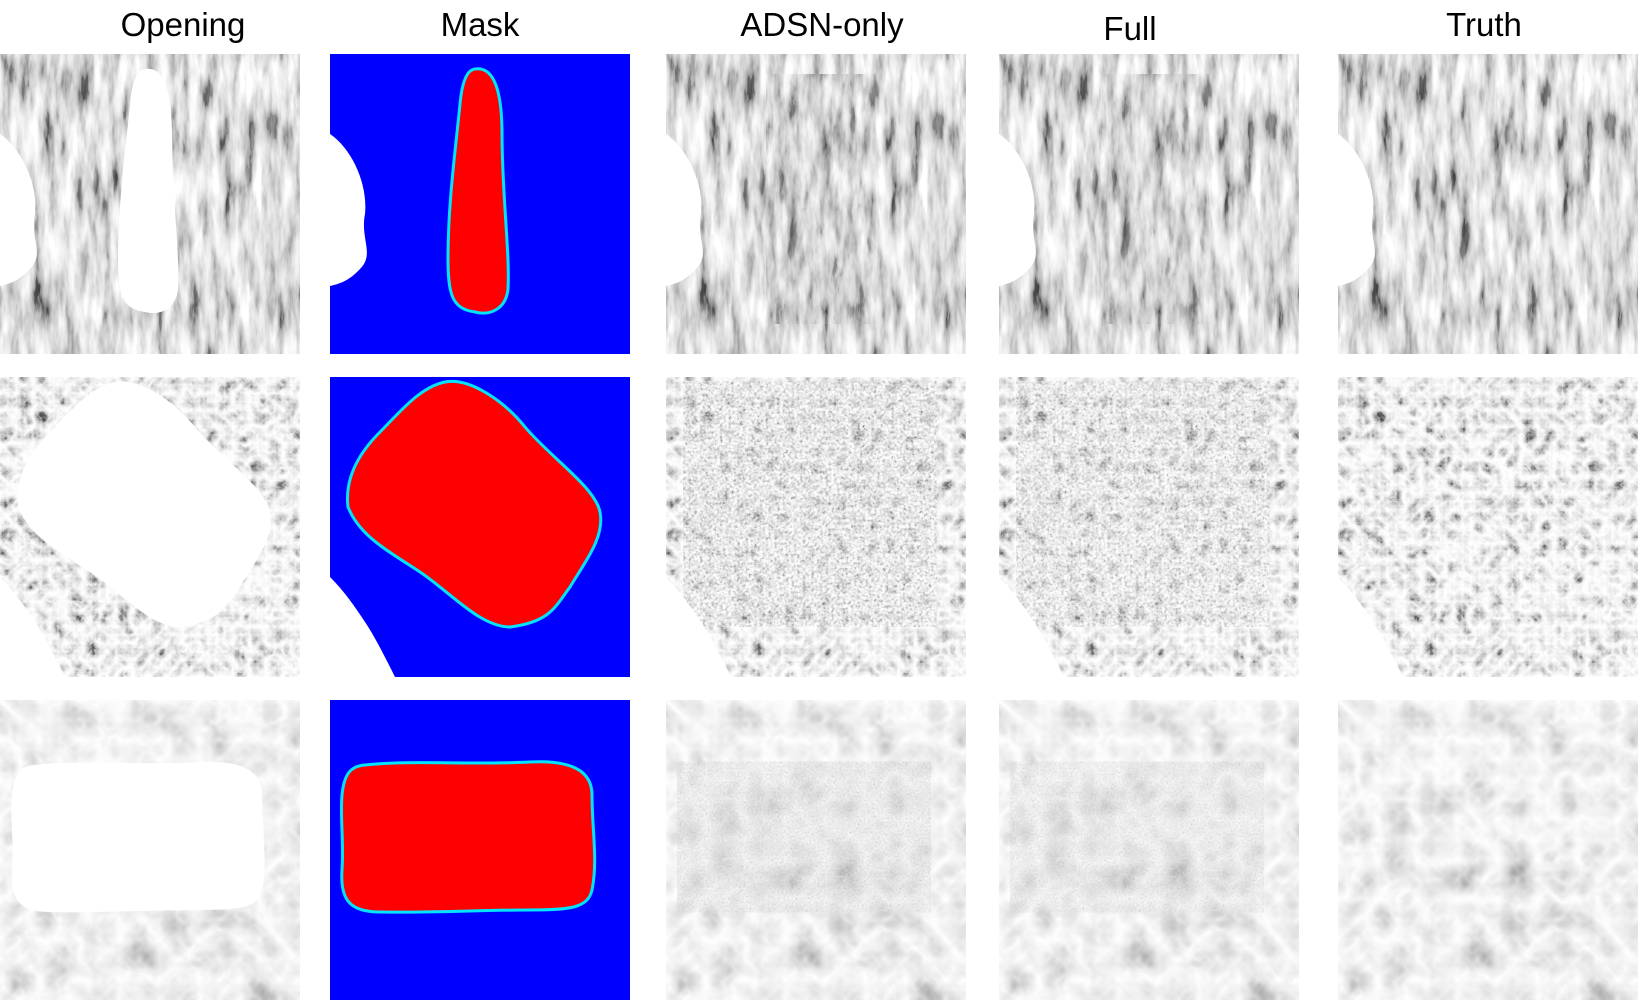 The height and width of the screenshot is (1002, 1639). I want to click on truth-image-mud, so click(1488, 850).